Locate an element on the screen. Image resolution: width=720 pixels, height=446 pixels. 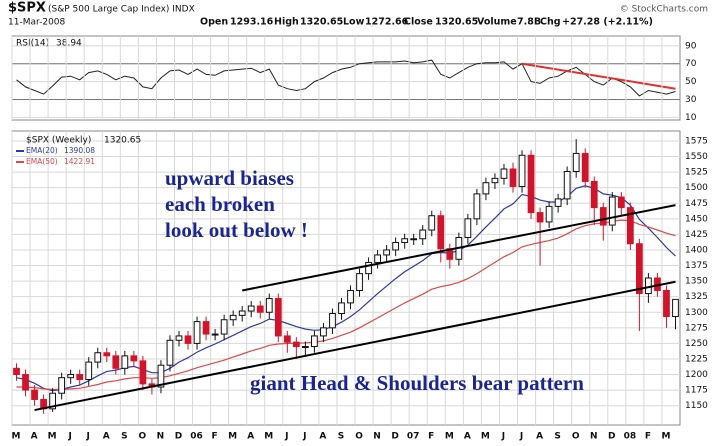
legend-label: RSI(14) is located at coordinates (32, 44).